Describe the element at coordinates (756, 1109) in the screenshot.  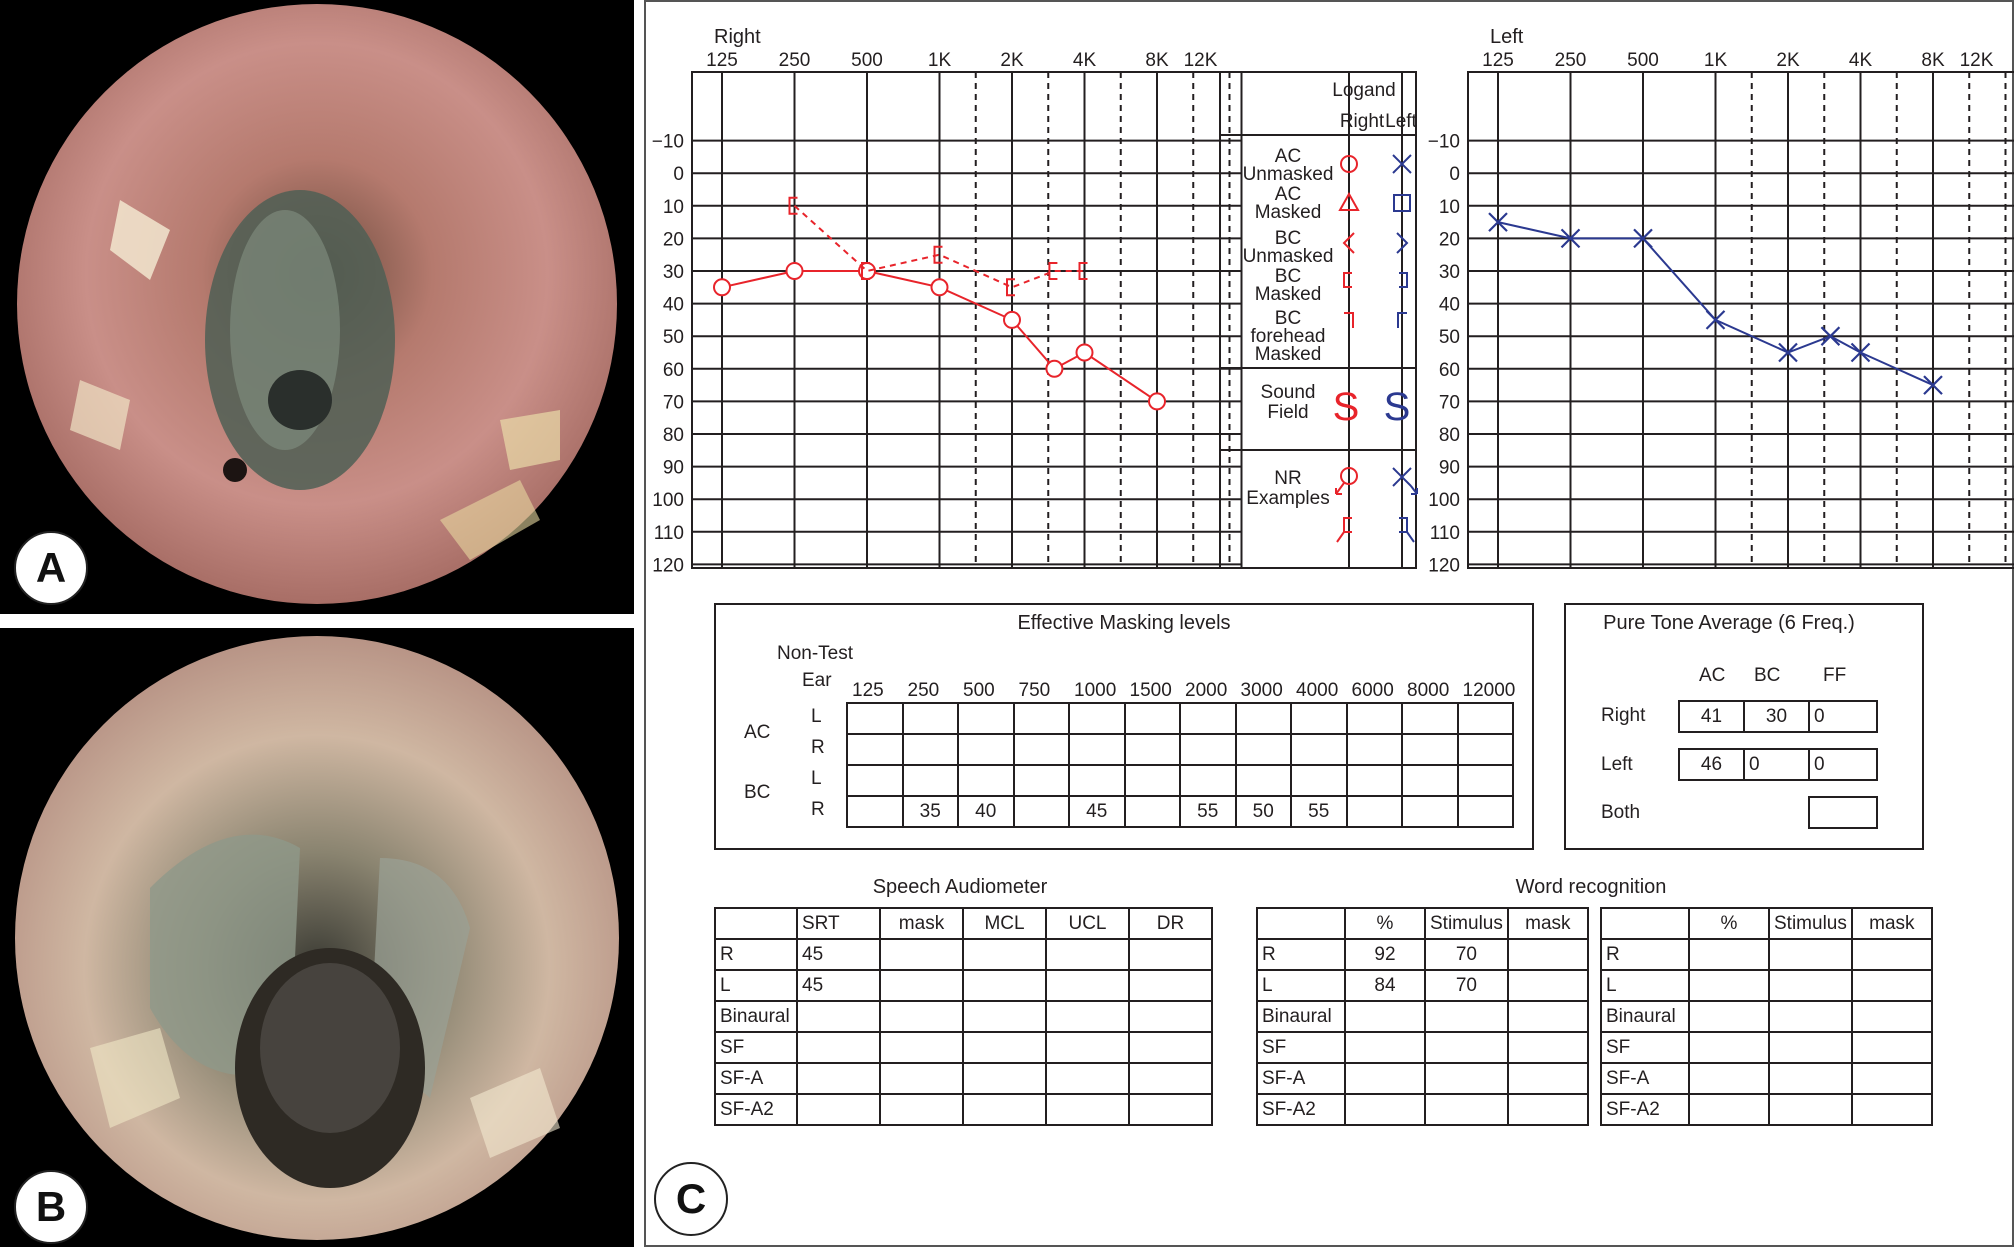
I see `row-label: SF-A2` at that location.